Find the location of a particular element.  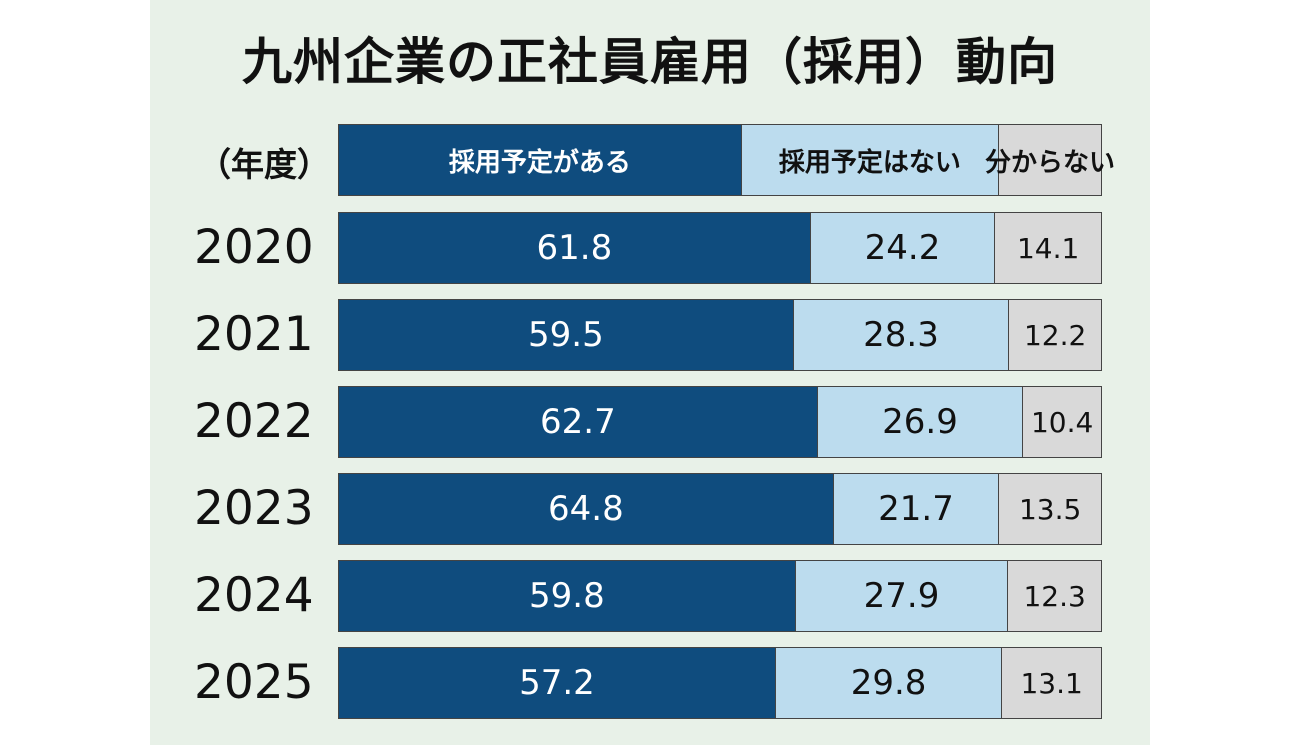

bar-segment: 61.8 is located at coordinates (574, 248).